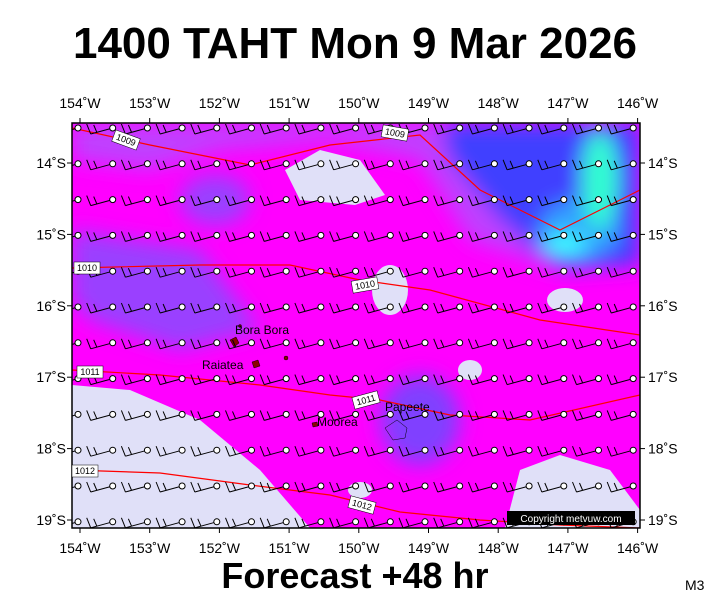 This screenshot has width=711, height=600. Describe the element at coordinates (220, 103) in the screenshot. I see `lon-label: 152˚W` at that location.